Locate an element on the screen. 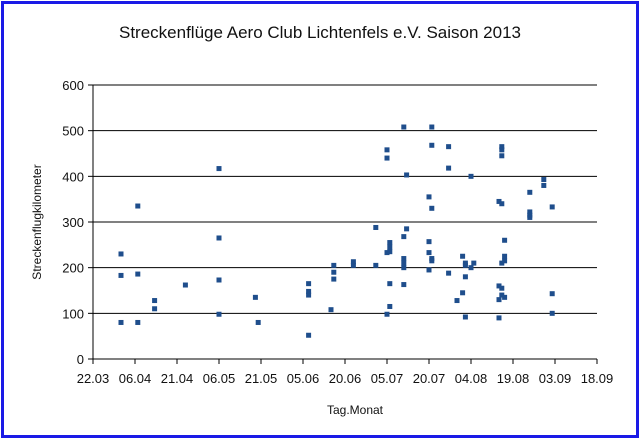 The width and height of the screenshot is (640, 439). x-tick-label: 20.07 is located at coordinates (429, 378).